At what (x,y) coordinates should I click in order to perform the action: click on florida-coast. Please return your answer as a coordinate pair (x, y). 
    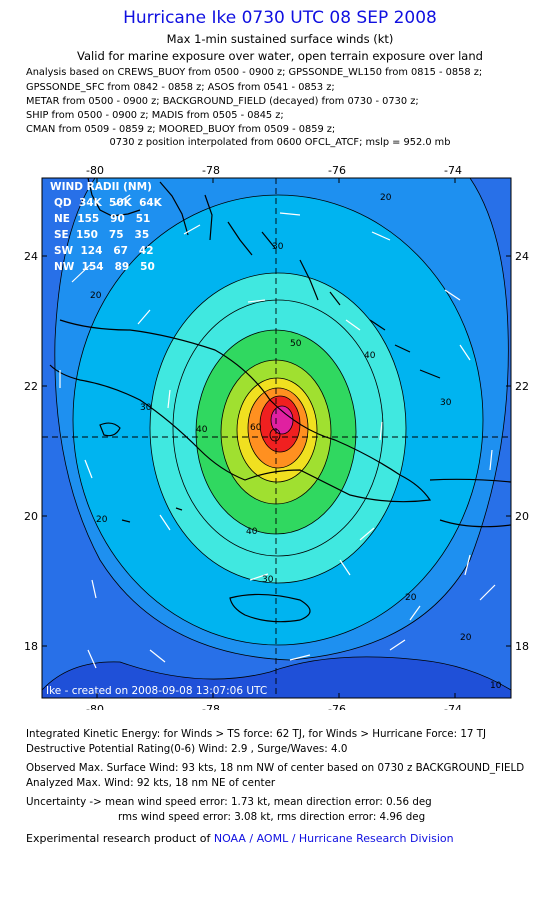
    Looking at the image, I should click on (138, 207).